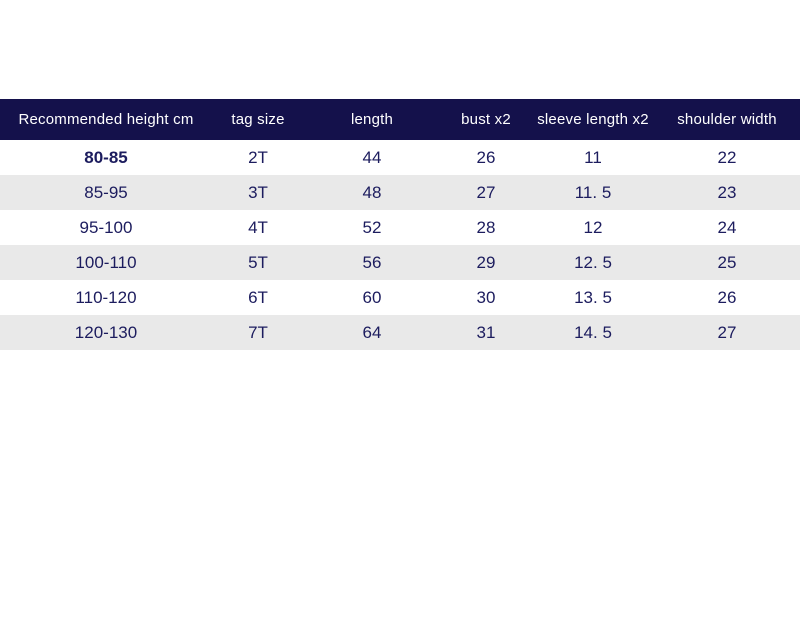 The image size is (800, 619). Describe the element at coordinates (372, 119) in the screenshot. I see `col-header-length: length` at that location.